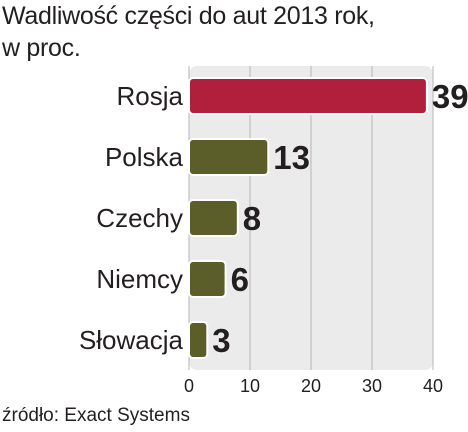 Image resolution: width=468 pixels, height=432 pixels. I want to click on bar-czechy, so click(213, 218).